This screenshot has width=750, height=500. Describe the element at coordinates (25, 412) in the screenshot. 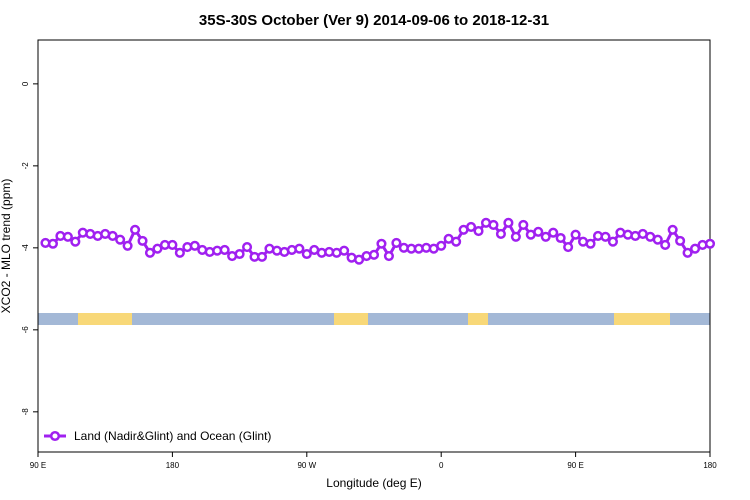

I see `y-tick-label: -8` at that location.